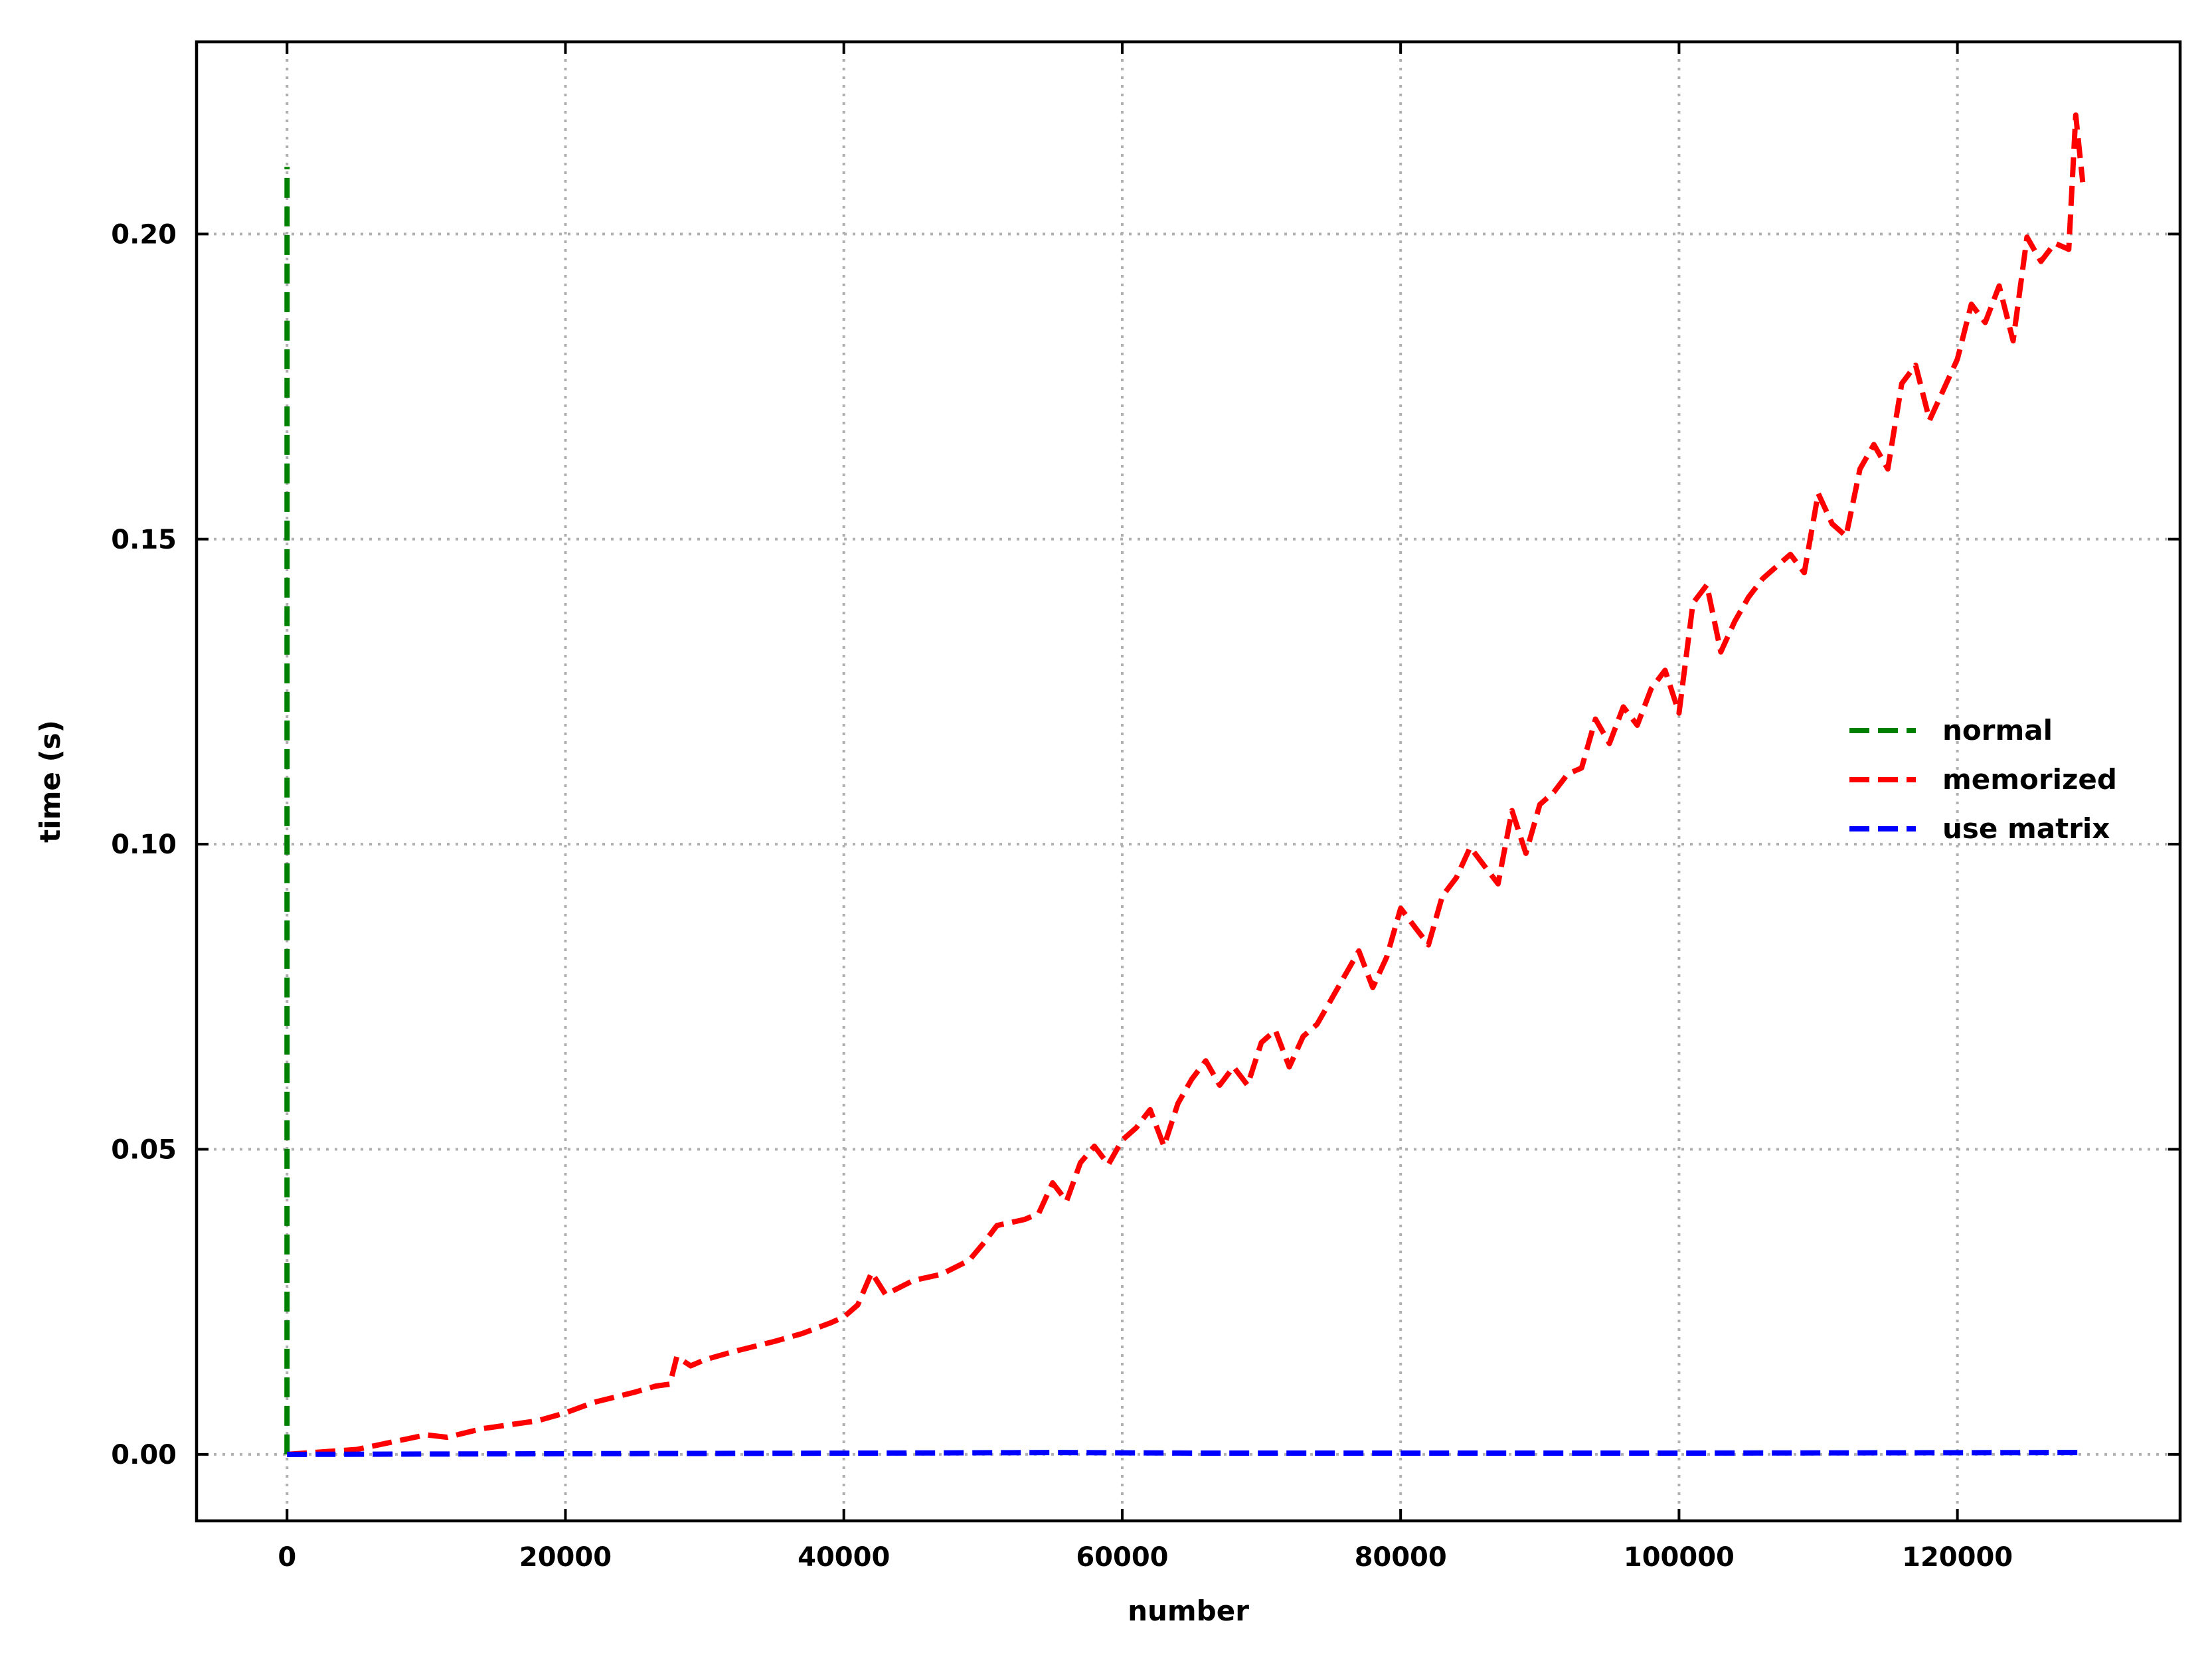  What do you see at coordinates (1401, 1558) in the screenshot?
I see `x-tick-label: 80000` at bounding box center [1401, 1558].